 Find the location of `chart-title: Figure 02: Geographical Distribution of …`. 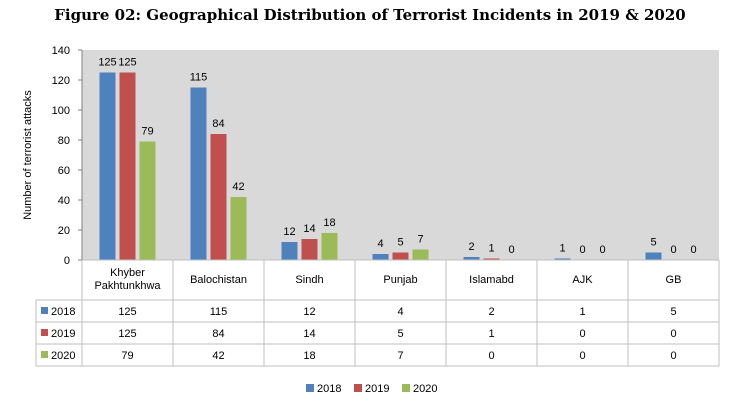

chart-title: Figure 02: Geographical Distribution of … is located at coordinates (370, 15).